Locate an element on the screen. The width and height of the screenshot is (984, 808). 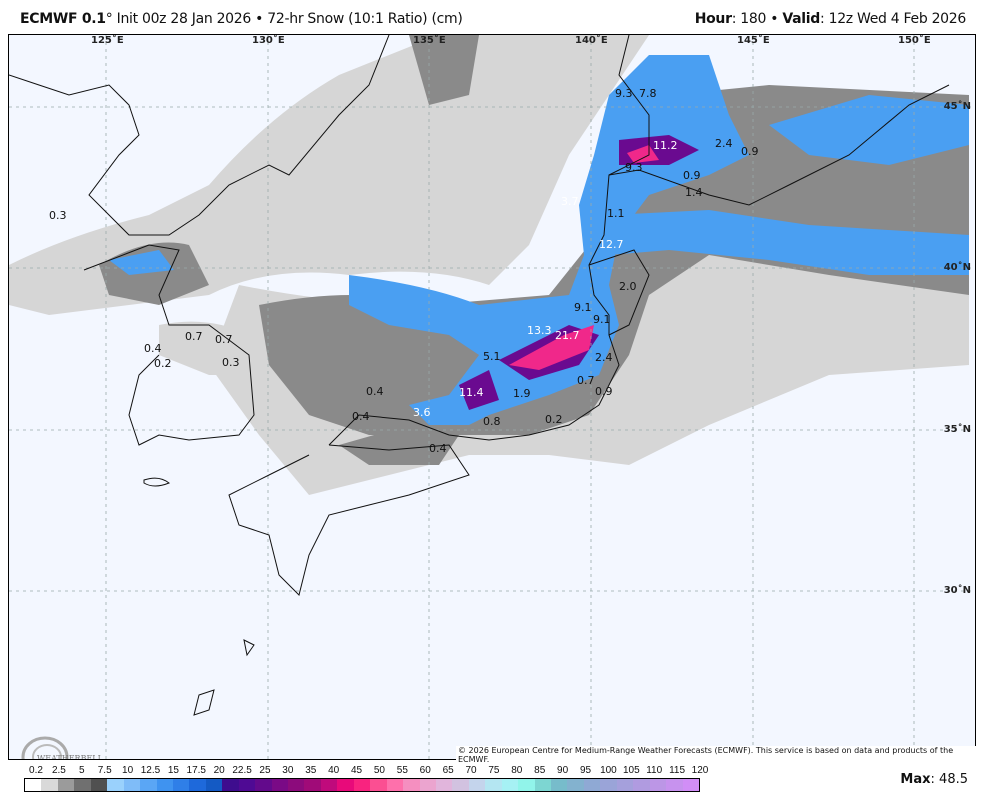
point-value-label: 11.4 is located at coordinates (471, 392).